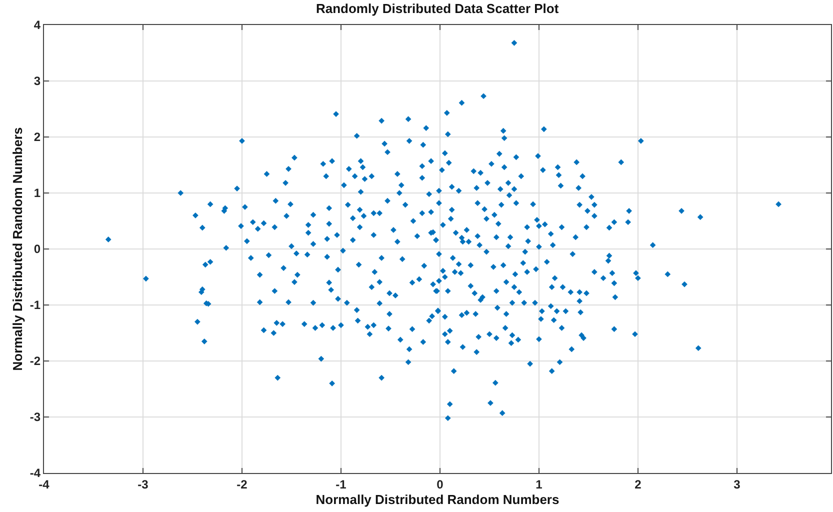  What do you see at coordinates (438, 499) in the screenshot?
I see `x-axis-title: Normally Distributed Random Numbers` at bounding box center [438, 499].